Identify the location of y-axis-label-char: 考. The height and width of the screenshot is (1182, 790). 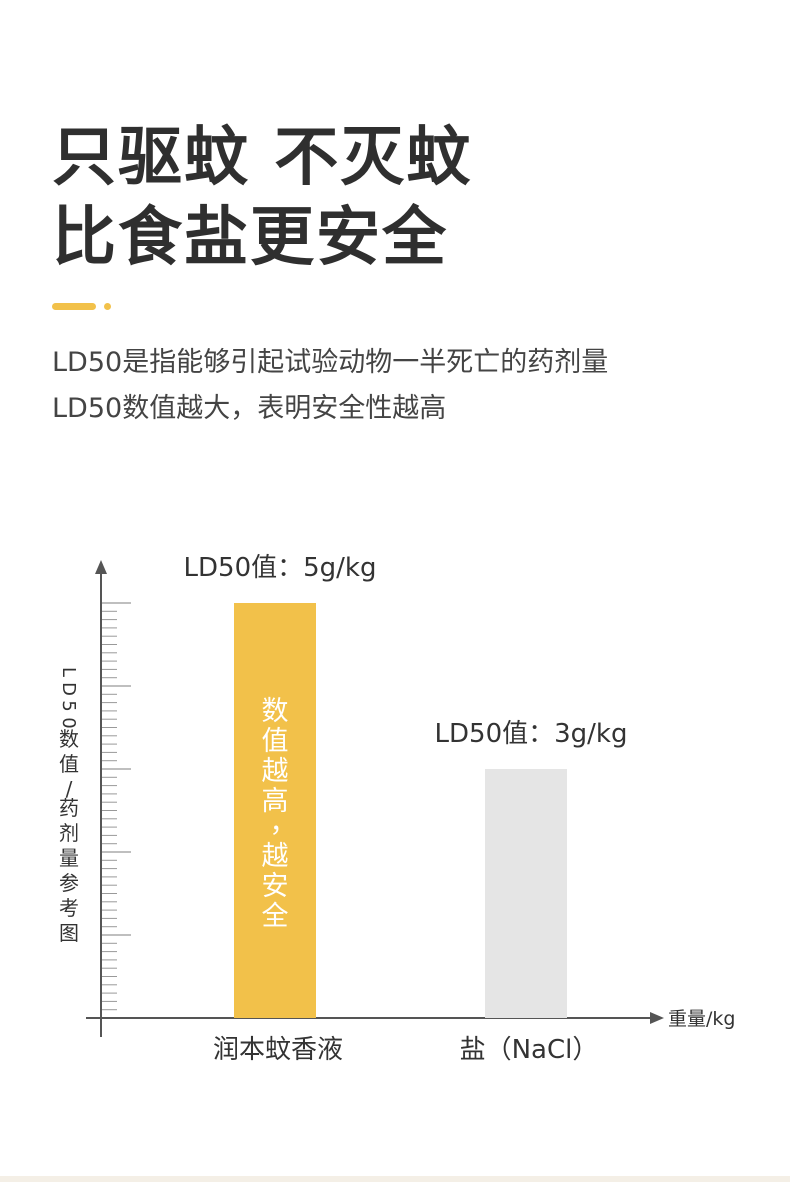
(69, 908).